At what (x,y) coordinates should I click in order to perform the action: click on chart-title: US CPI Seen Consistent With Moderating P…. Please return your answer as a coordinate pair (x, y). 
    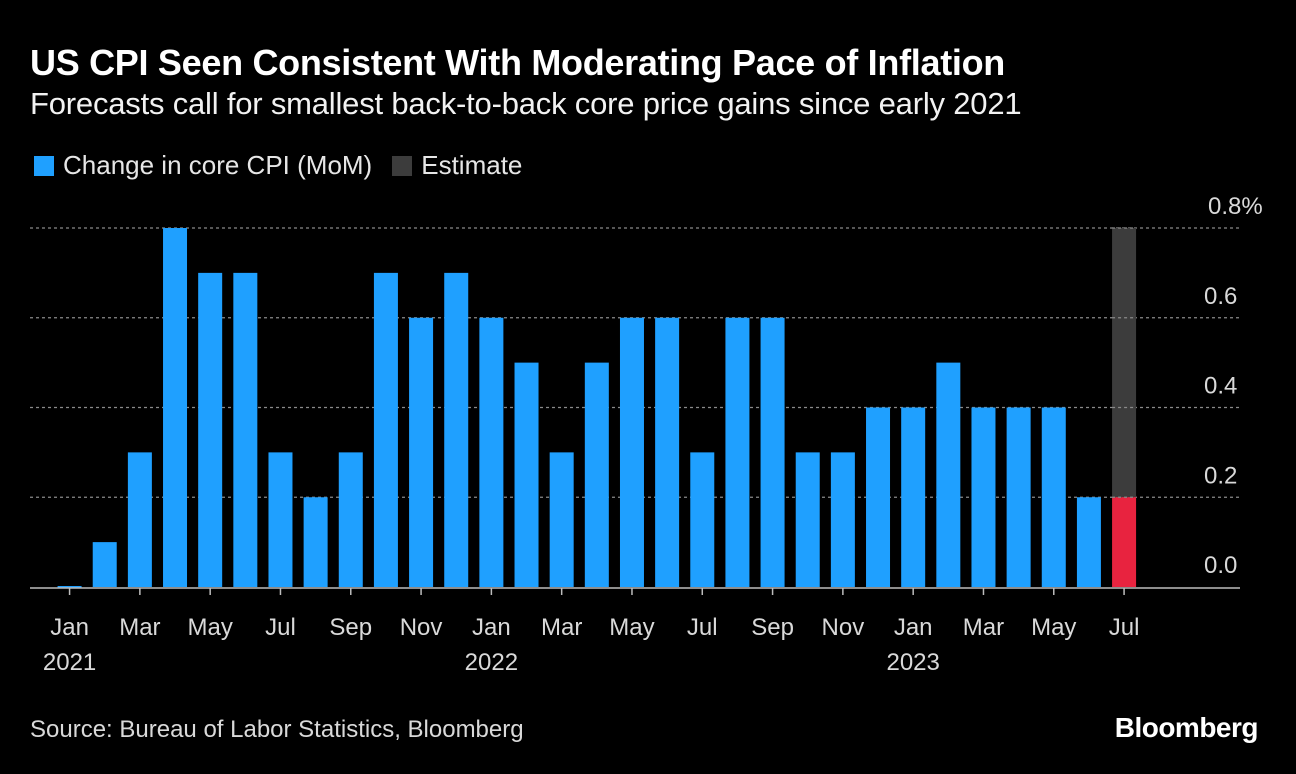
    Looking at the image, I should click on (517, 62).